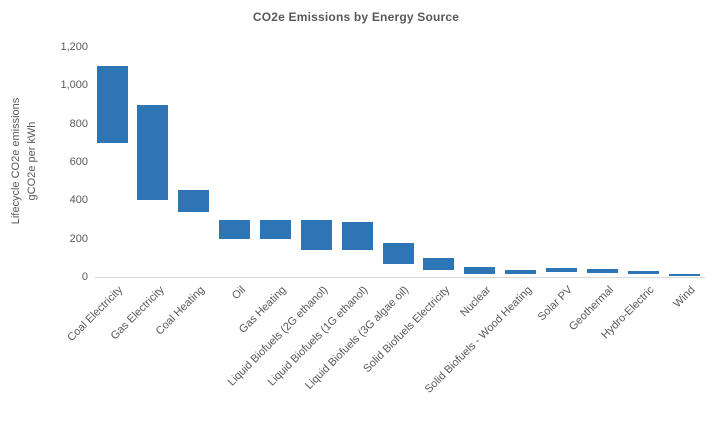 The height and width of the screenshot is (426, 712). Describe the element at coordinates (239, 293) in the screenshot. I see `x-category-label: Oil` at that location.